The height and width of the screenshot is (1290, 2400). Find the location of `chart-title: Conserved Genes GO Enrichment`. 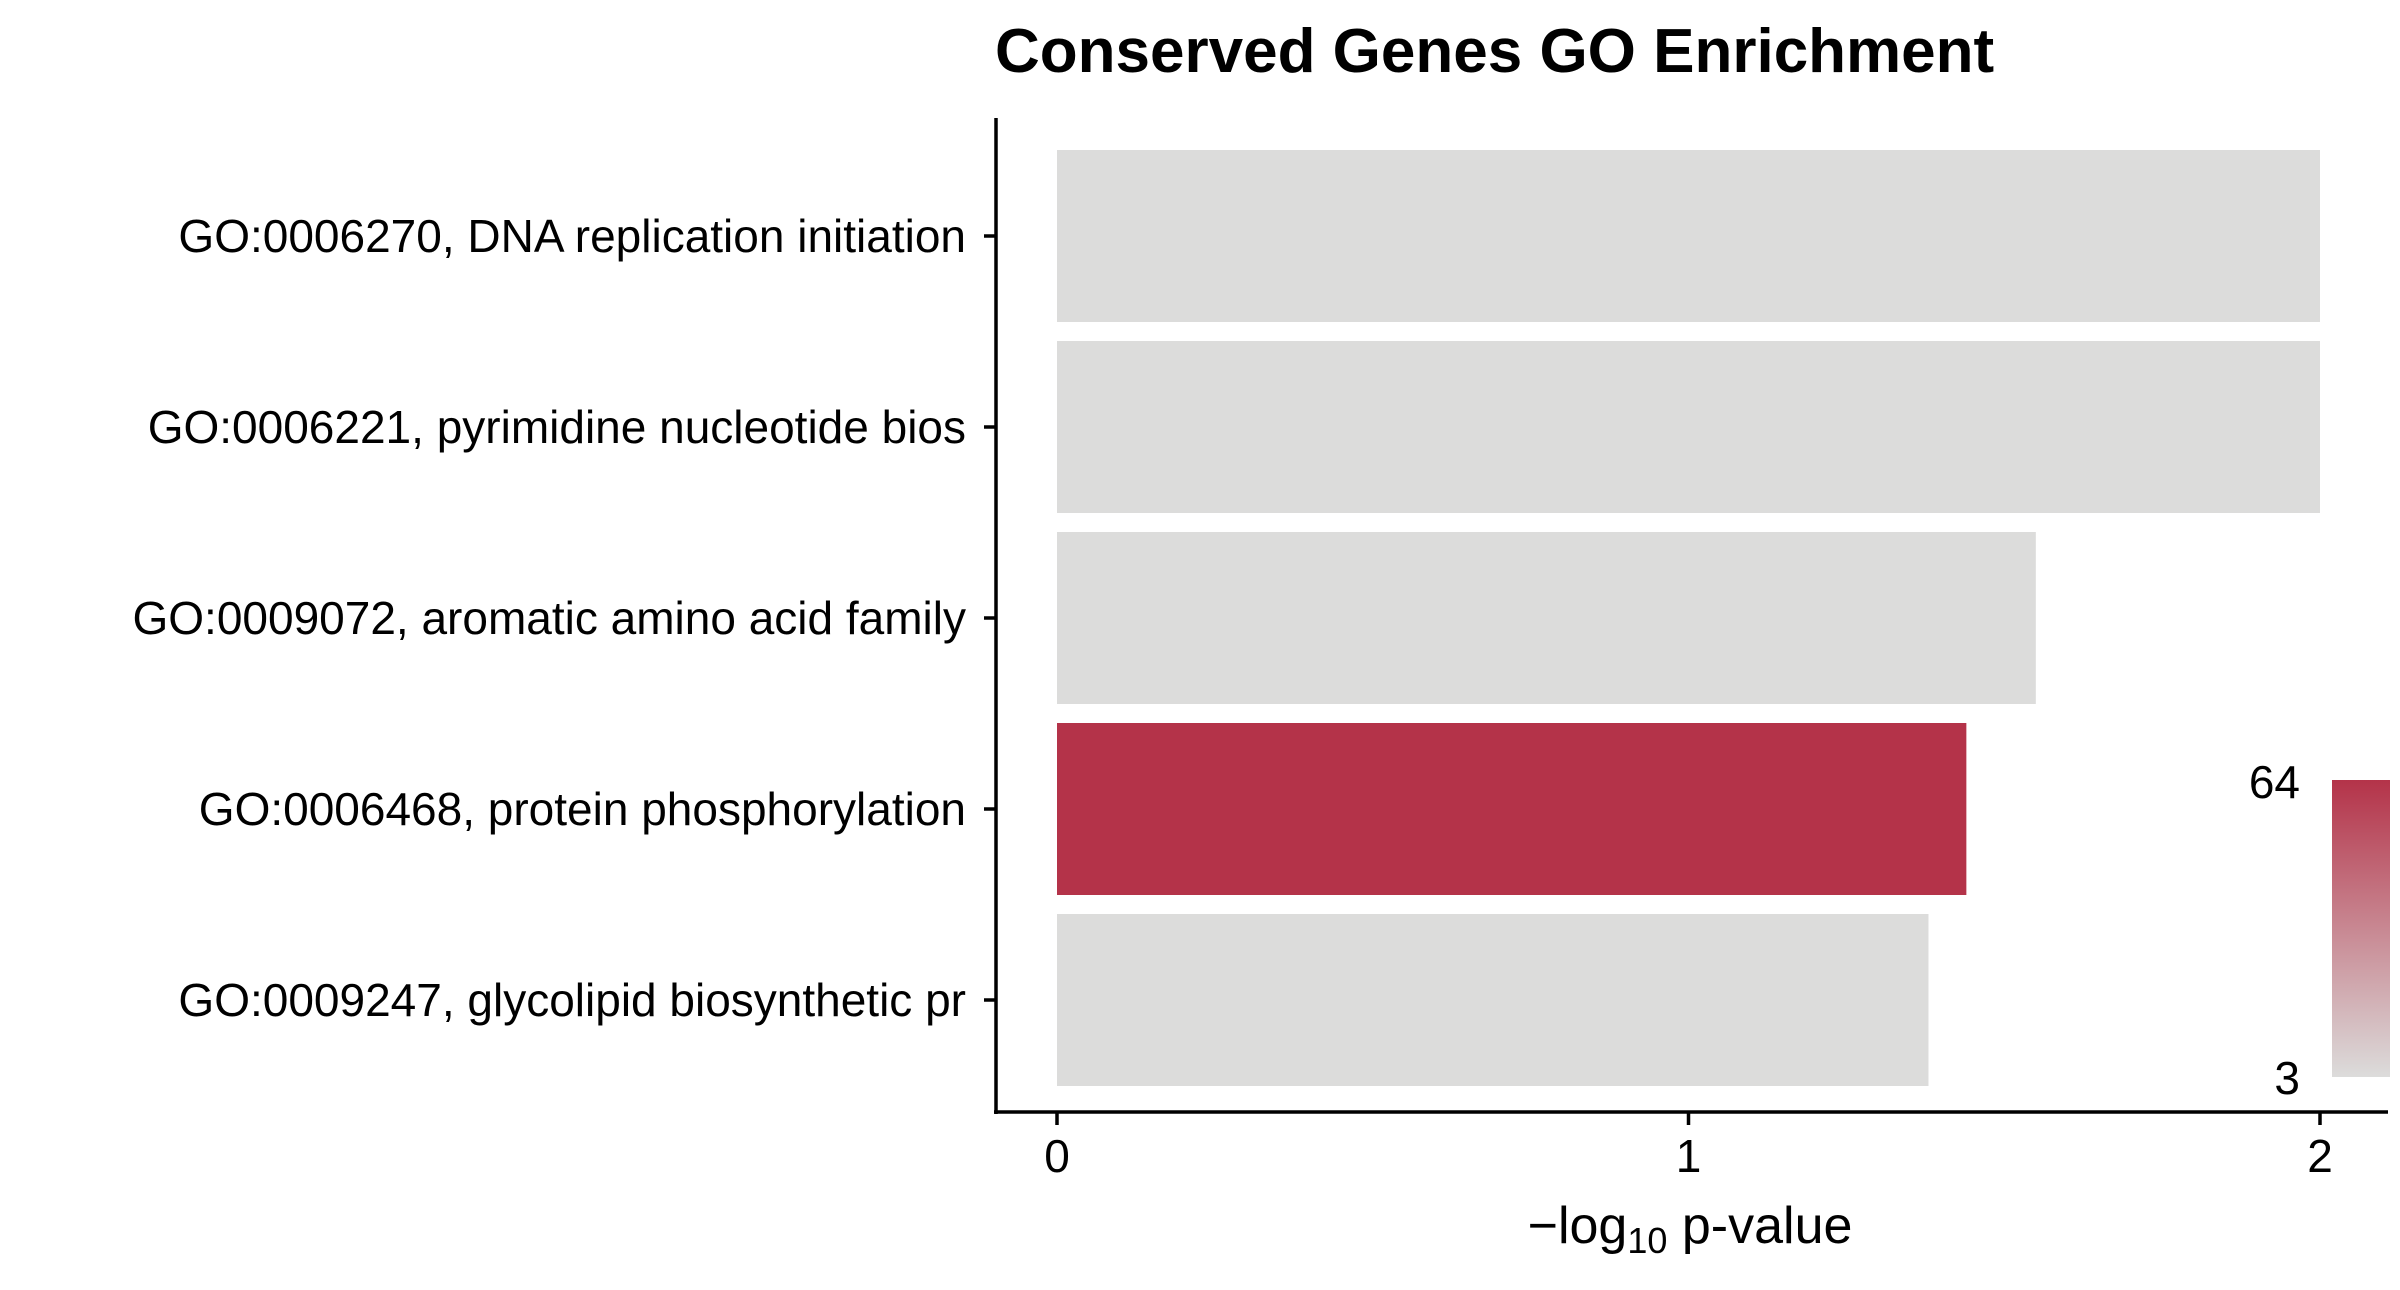

chart-title: Conserved Genes GO Enrichment is located at coordinates (1494, 51).